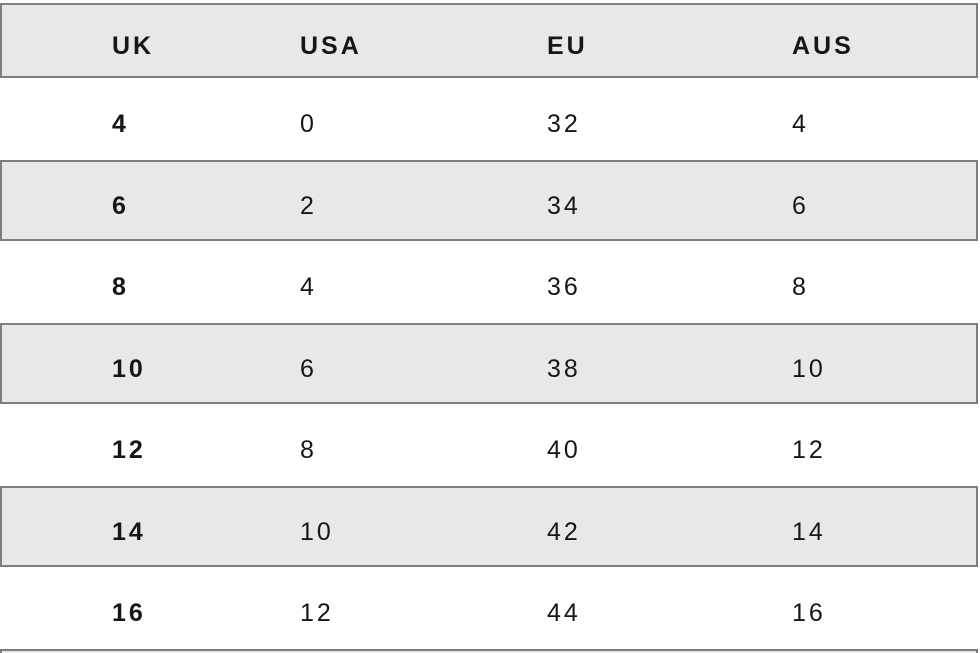 This screenshot has height=653, width=980. What do you see at coordinates (564, 368) in the screenshot?
I see `cell-eu: 38` at bounding box center [564, 368].